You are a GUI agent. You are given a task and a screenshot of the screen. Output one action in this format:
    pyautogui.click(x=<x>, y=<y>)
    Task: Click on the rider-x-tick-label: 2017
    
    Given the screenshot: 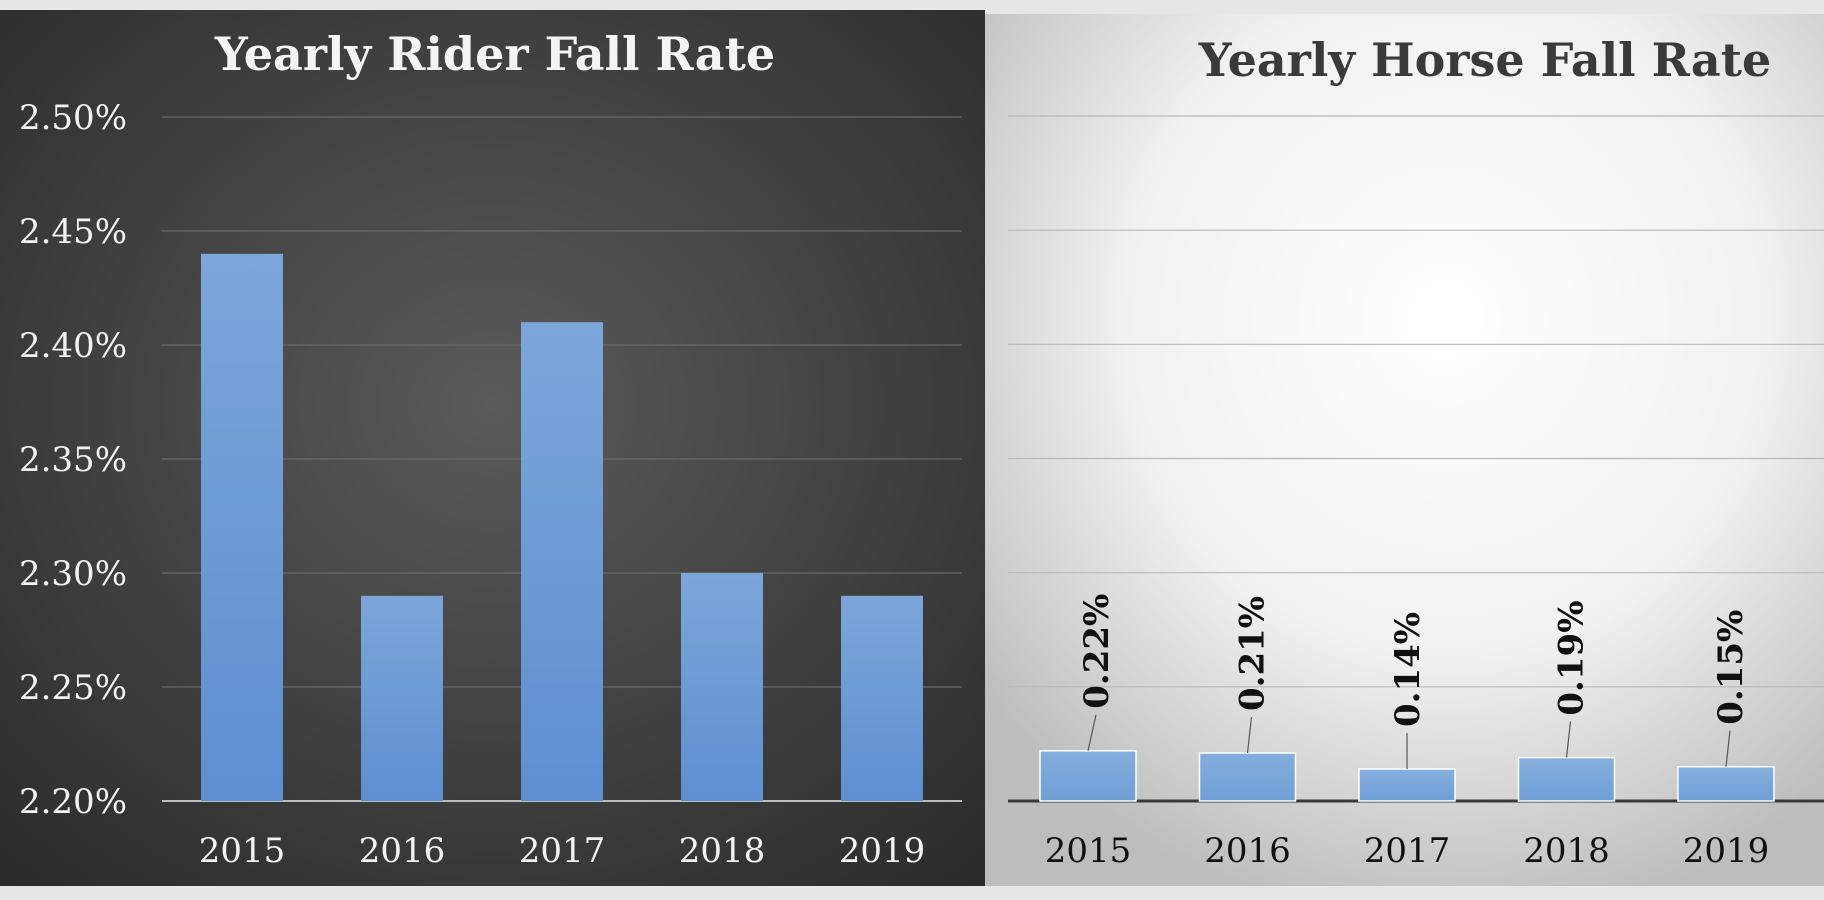 What is the action you would take?
    pyautogui.click(x=562, y=851)
    